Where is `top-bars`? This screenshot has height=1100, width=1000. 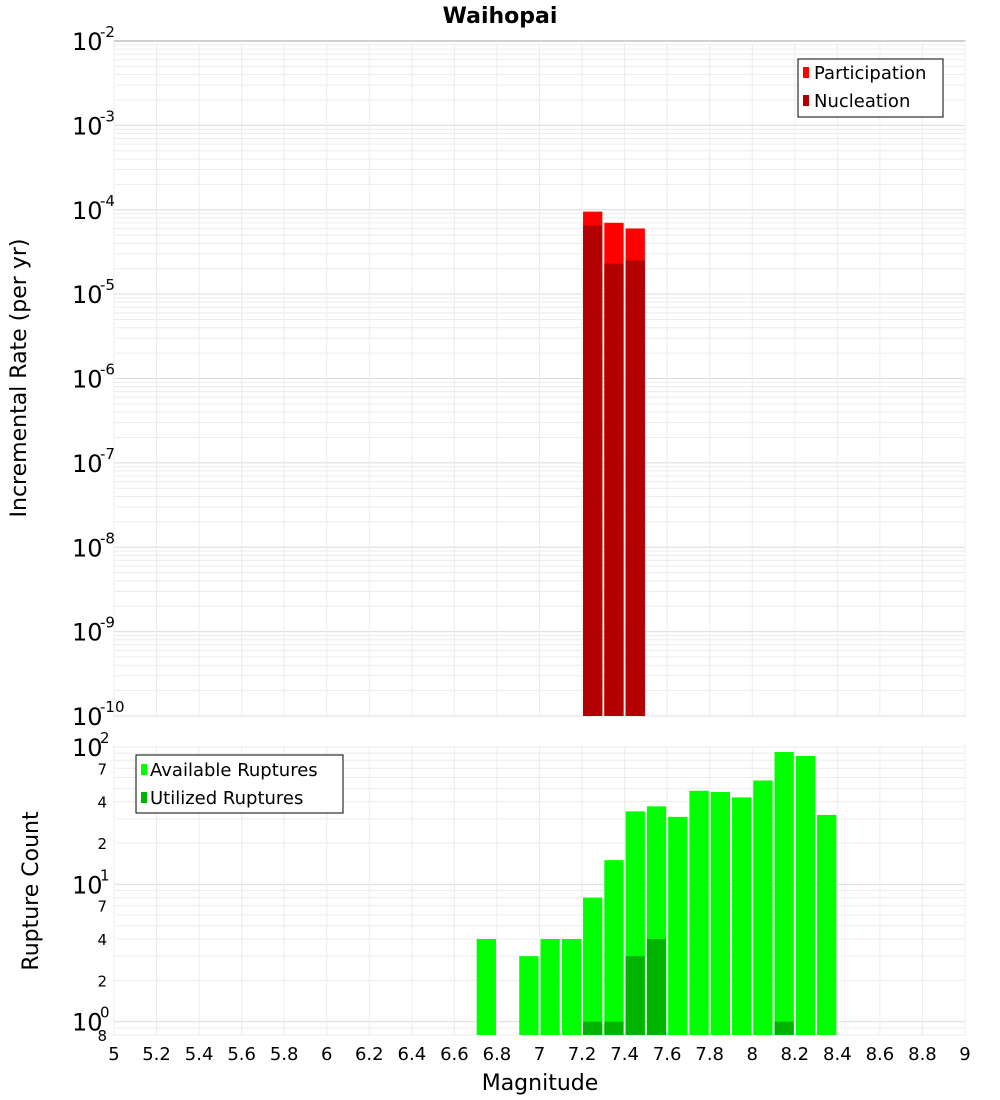
top-bars is located at coordinates (614, 463).